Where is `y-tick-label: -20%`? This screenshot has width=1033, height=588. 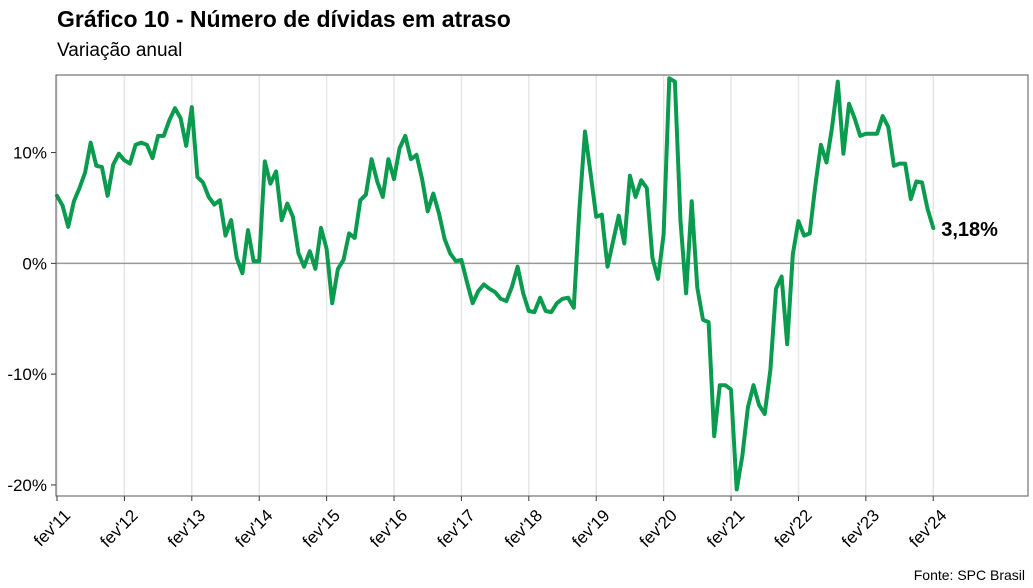
y-tick-label: -20% is located at coordinates (27, 485).